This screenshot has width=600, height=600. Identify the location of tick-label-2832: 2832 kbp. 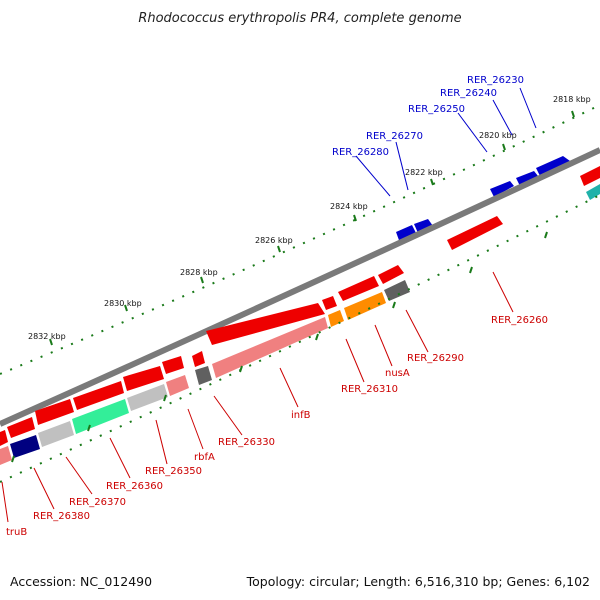
(47, 336).